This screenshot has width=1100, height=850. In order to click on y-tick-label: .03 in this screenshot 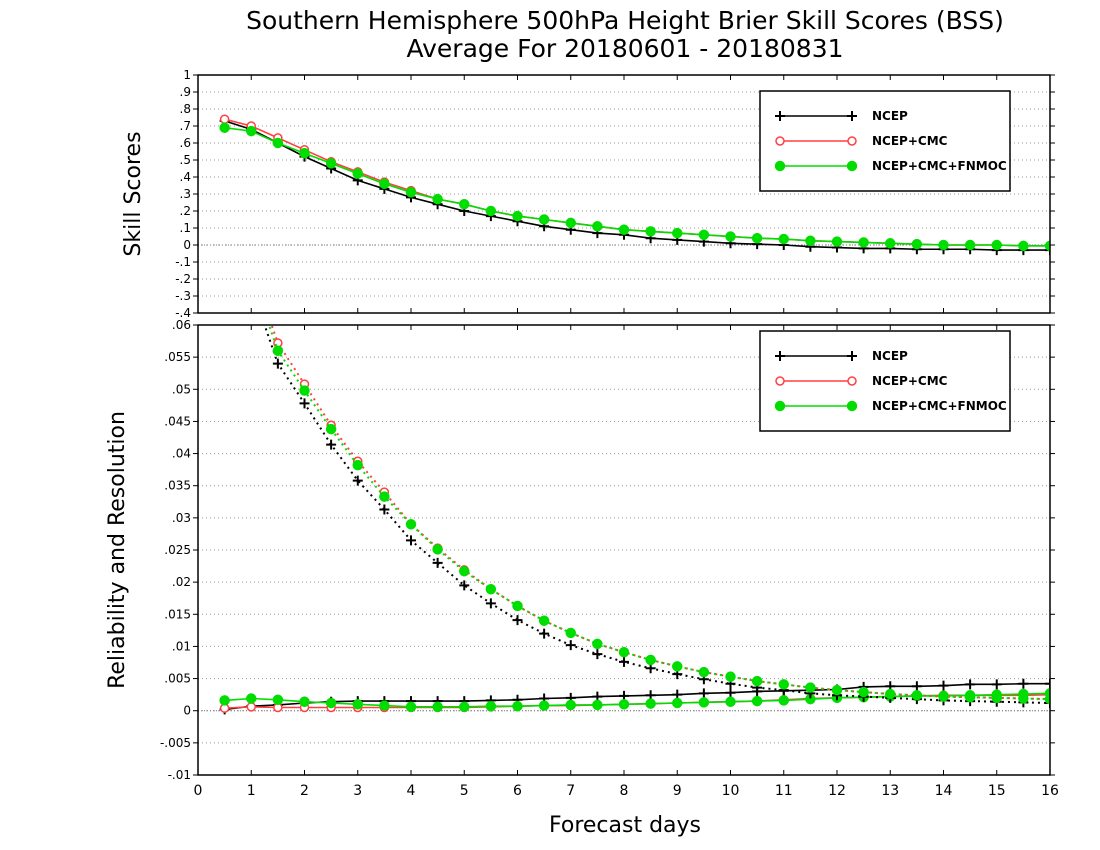, I will do `click(181, 518)`.